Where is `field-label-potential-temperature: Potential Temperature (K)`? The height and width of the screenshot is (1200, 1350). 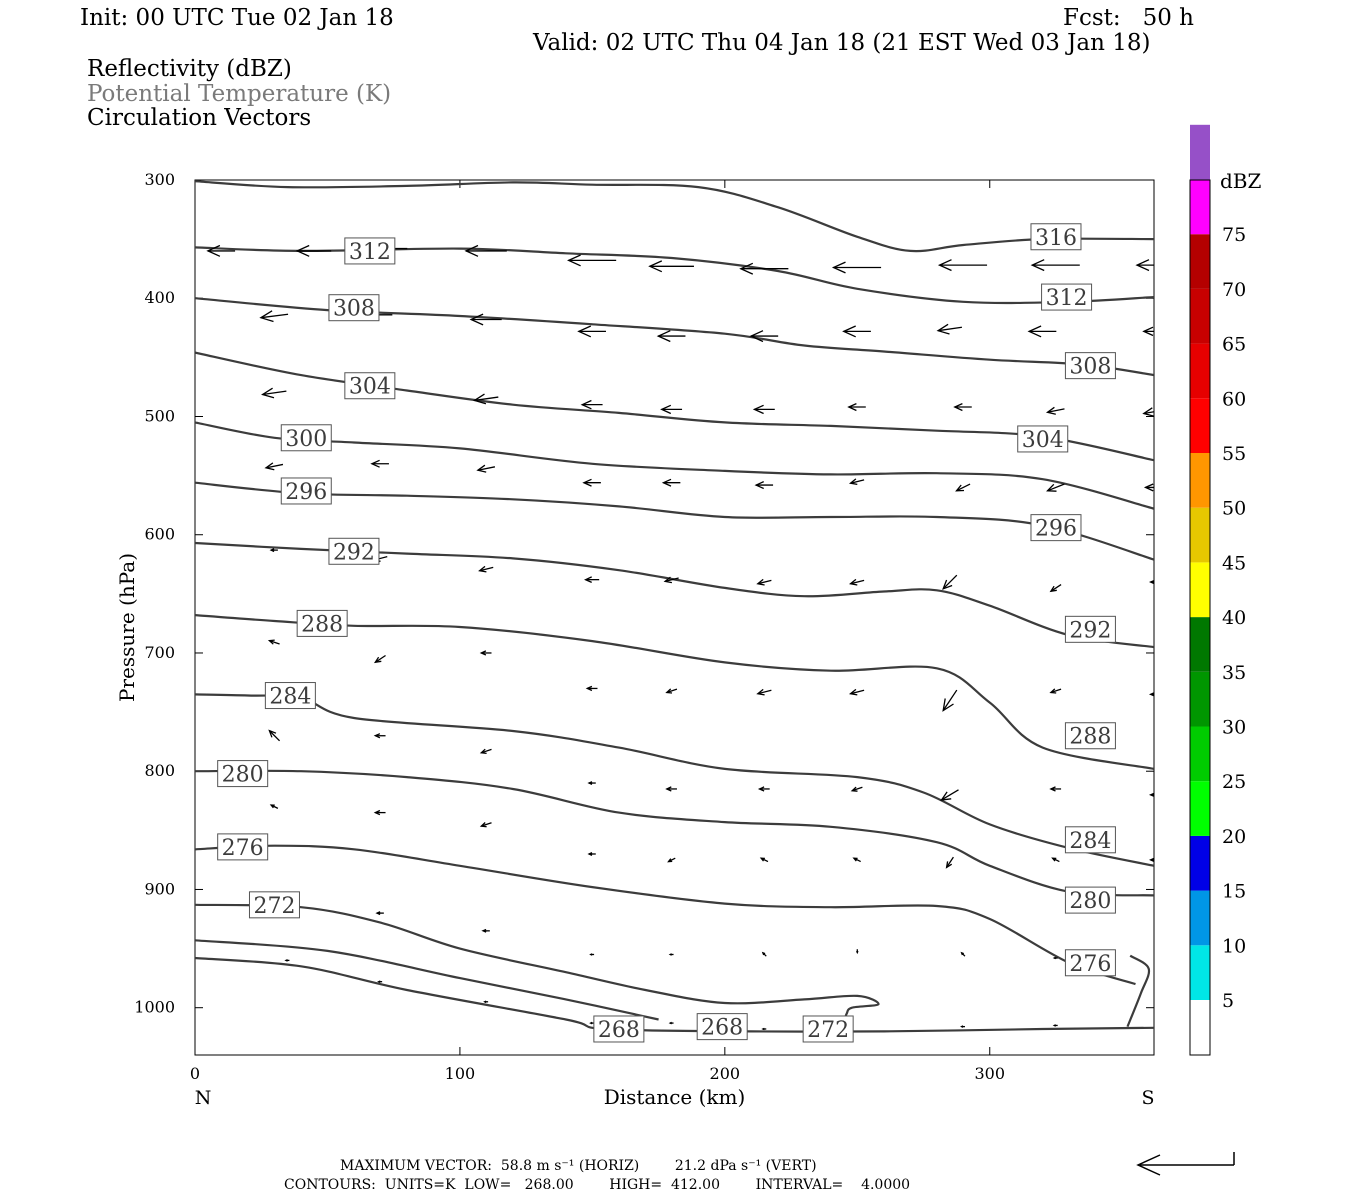
field-label-potential-temperature: Potential Temperature (K) is located at coordinates (239, 94).